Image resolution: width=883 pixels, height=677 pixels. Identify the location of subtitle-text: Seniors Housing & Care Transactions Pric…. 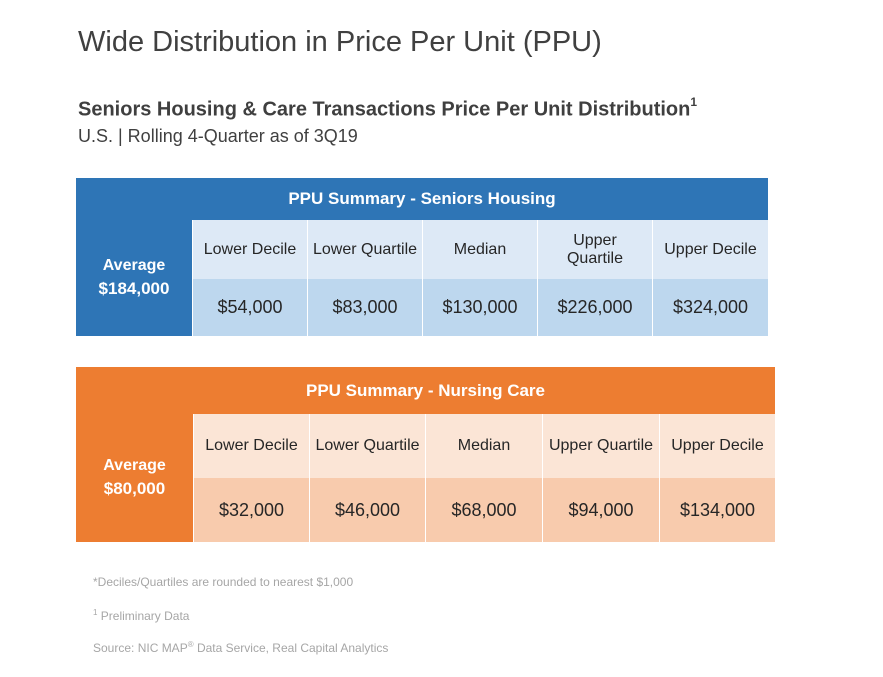
(384, 109).